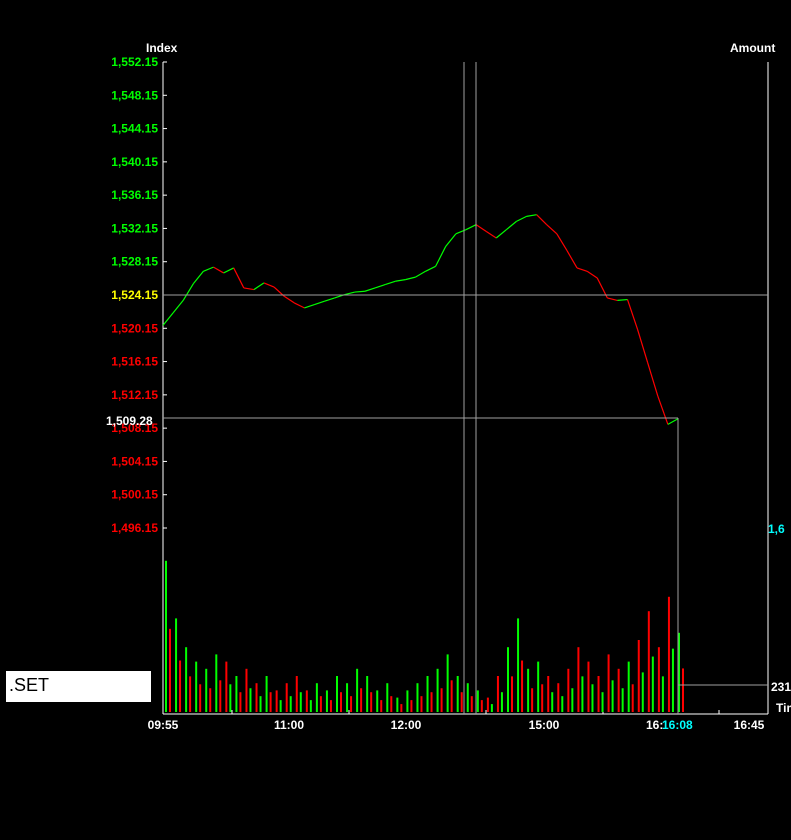 The image size is (791, 840). I want to click on volume-bars, so click(424, 636).